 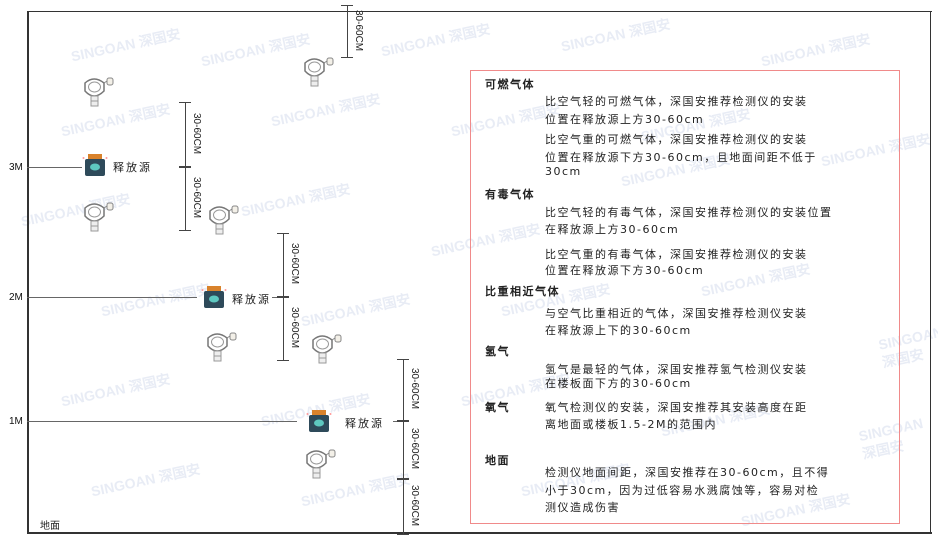 I want to click on note-line: 在释放源上方30-60cm, so click(x=612, y=229).